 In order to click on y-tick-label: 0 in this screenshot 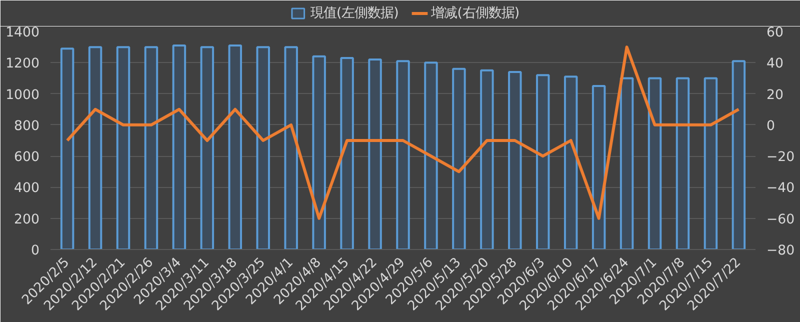, I will do `click(35, 251)`.